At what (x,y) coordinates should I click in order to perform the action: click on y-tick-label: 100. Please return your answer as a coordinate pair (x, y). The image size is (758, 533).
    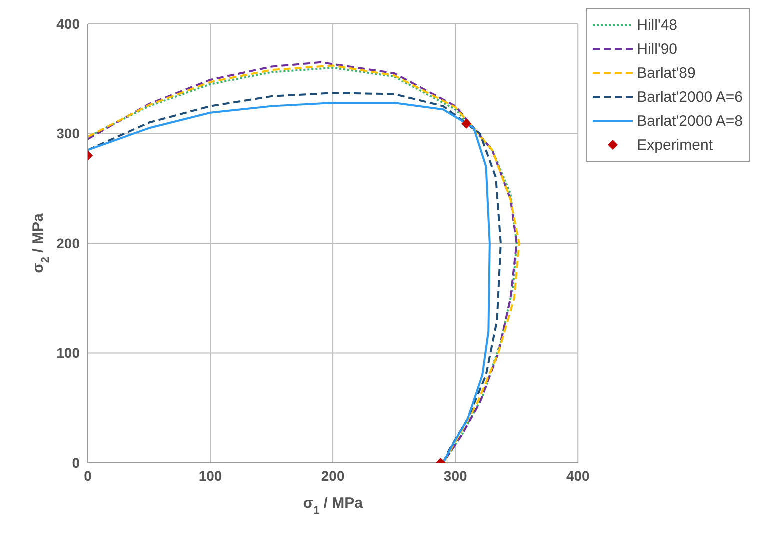
    Looking at the image, I should click on (68, 353).